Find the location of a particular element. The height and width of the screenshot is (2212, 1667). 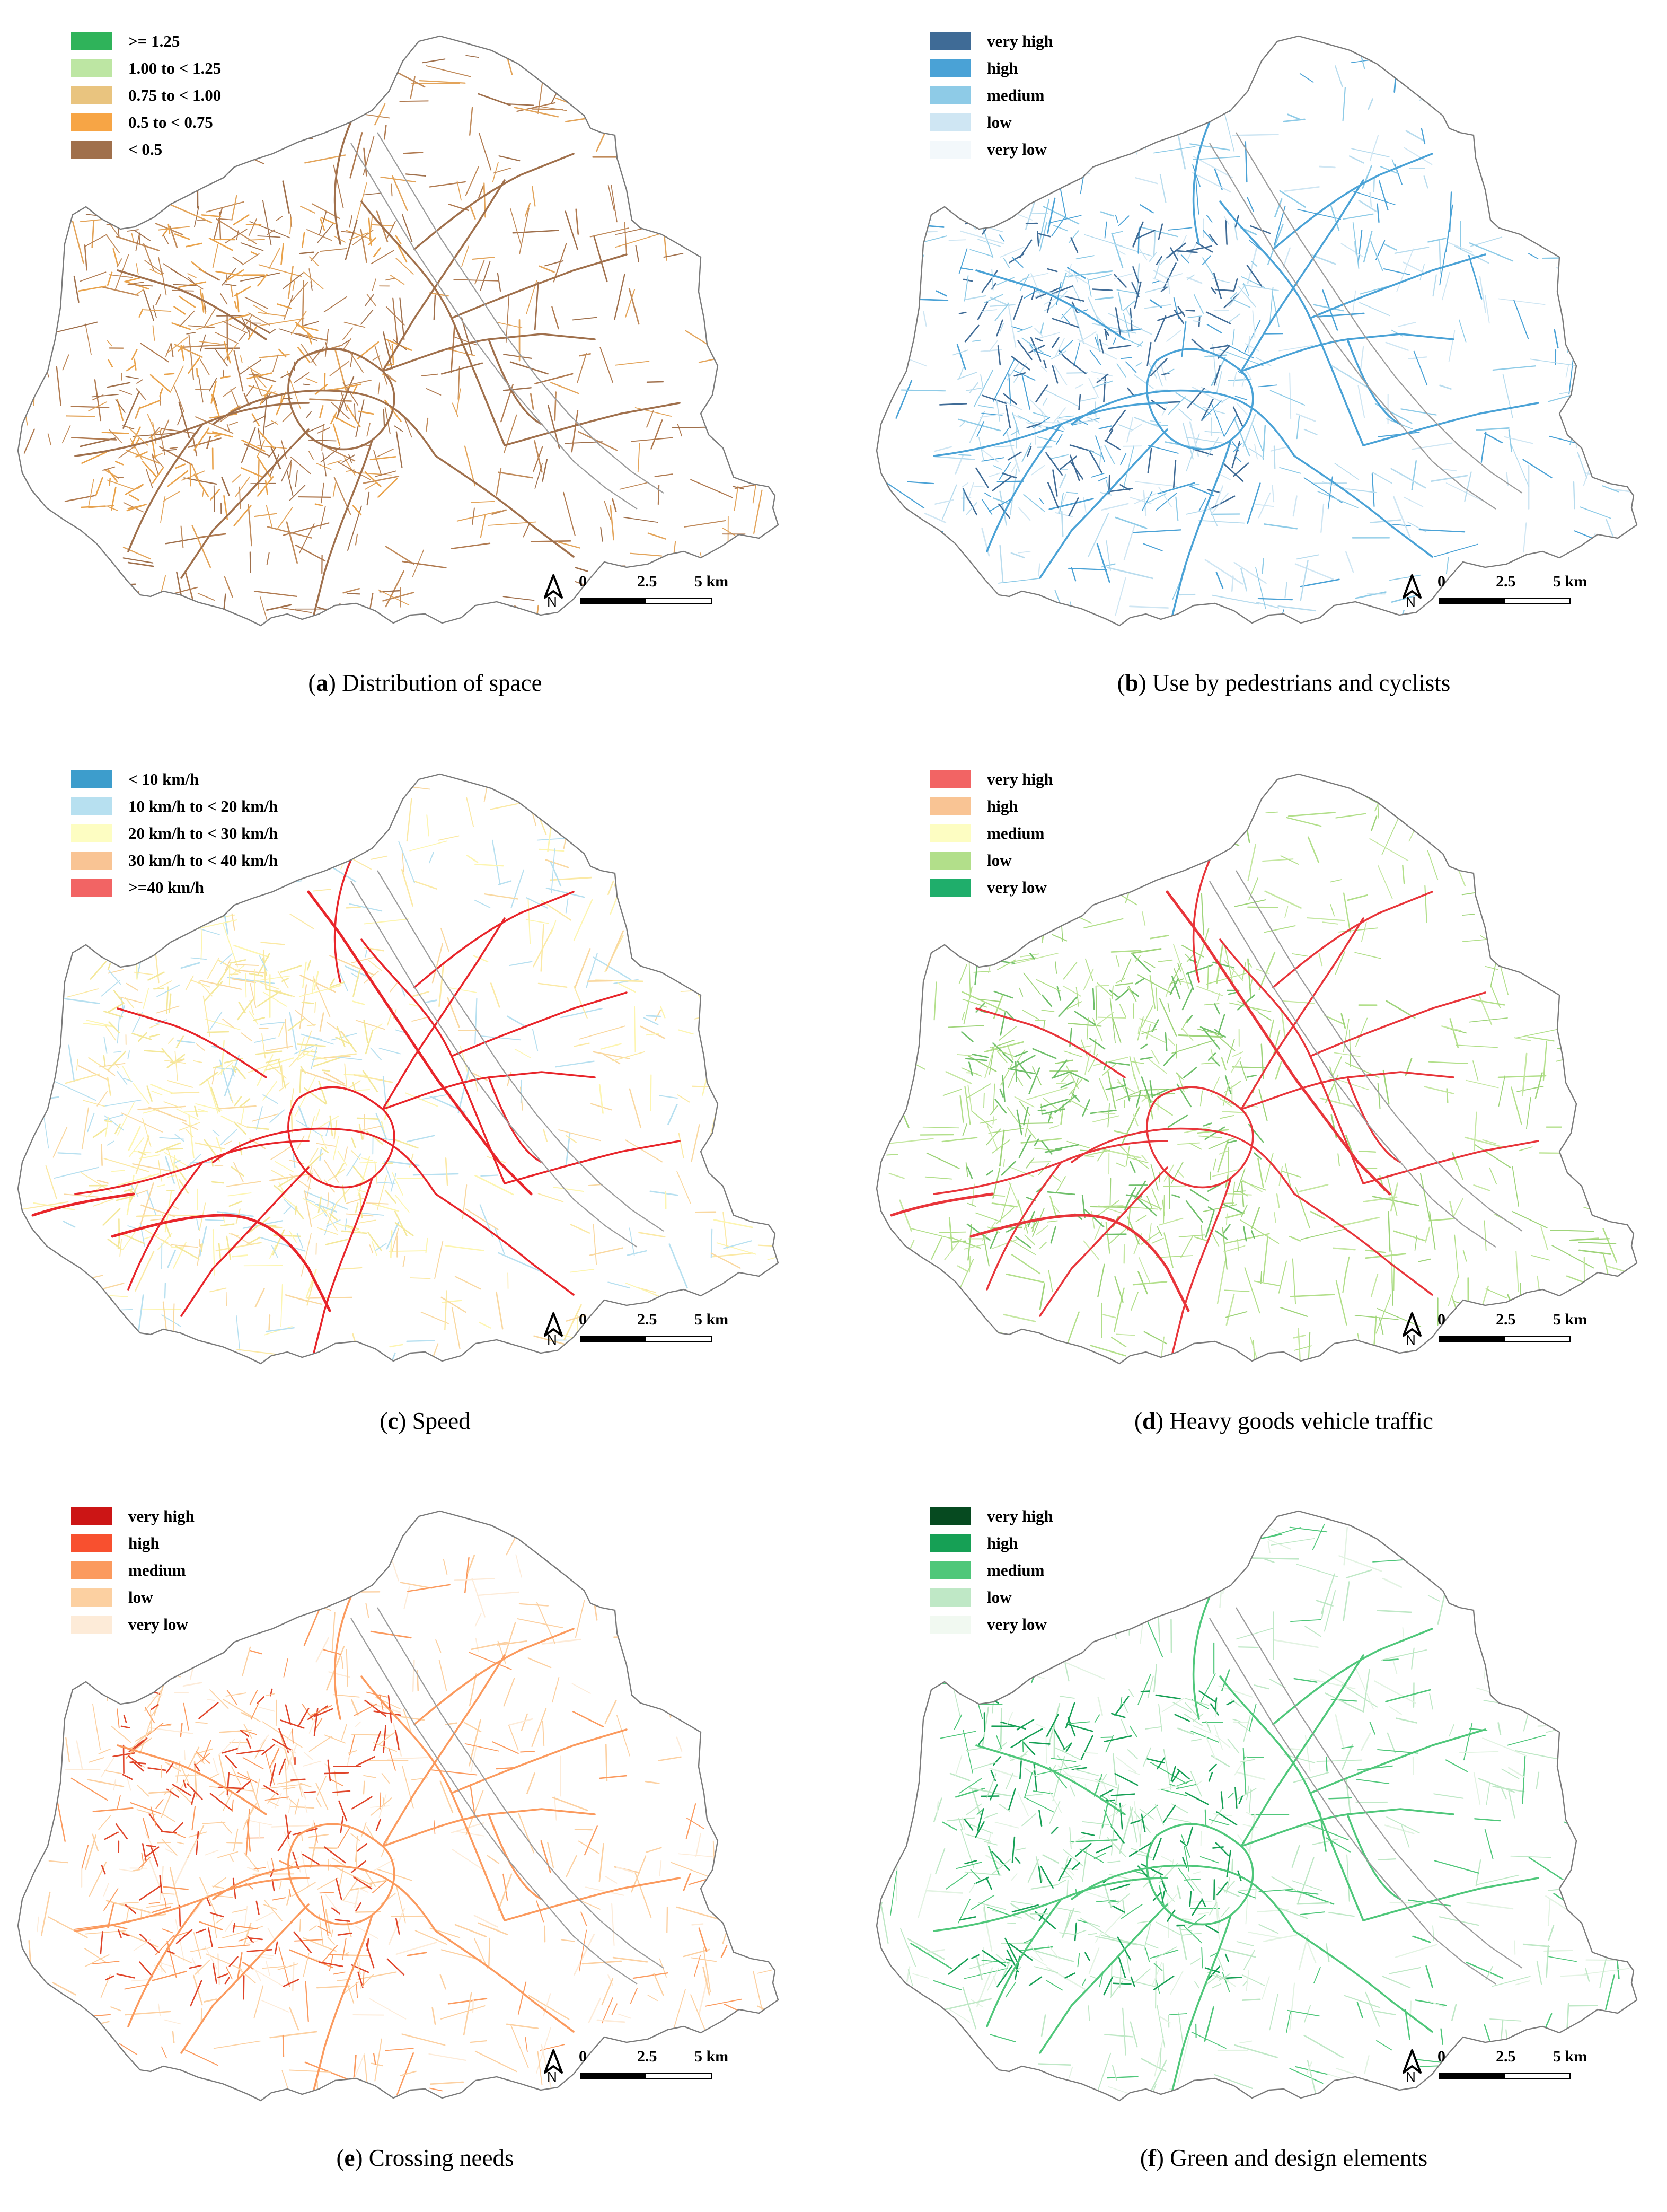

legend-label: very low is located at coordinates (1017, 149).